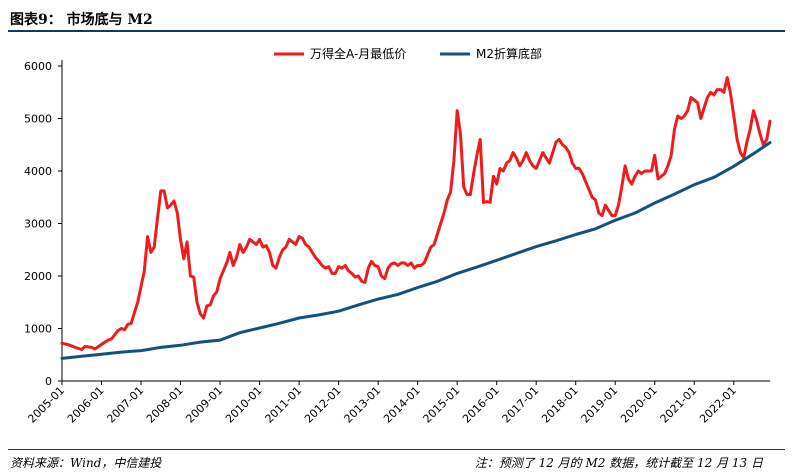  I want to click on x-tick-label: 2014-01, so click(402, 405).